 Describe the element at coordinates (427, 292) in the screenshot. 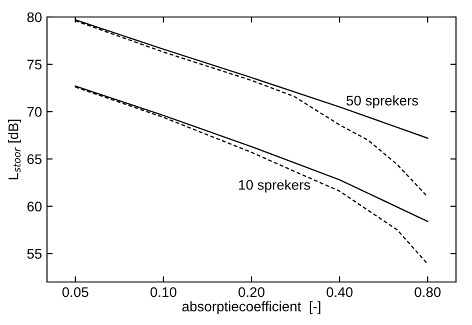

I see `x-tick-label: 0.80` at that location.